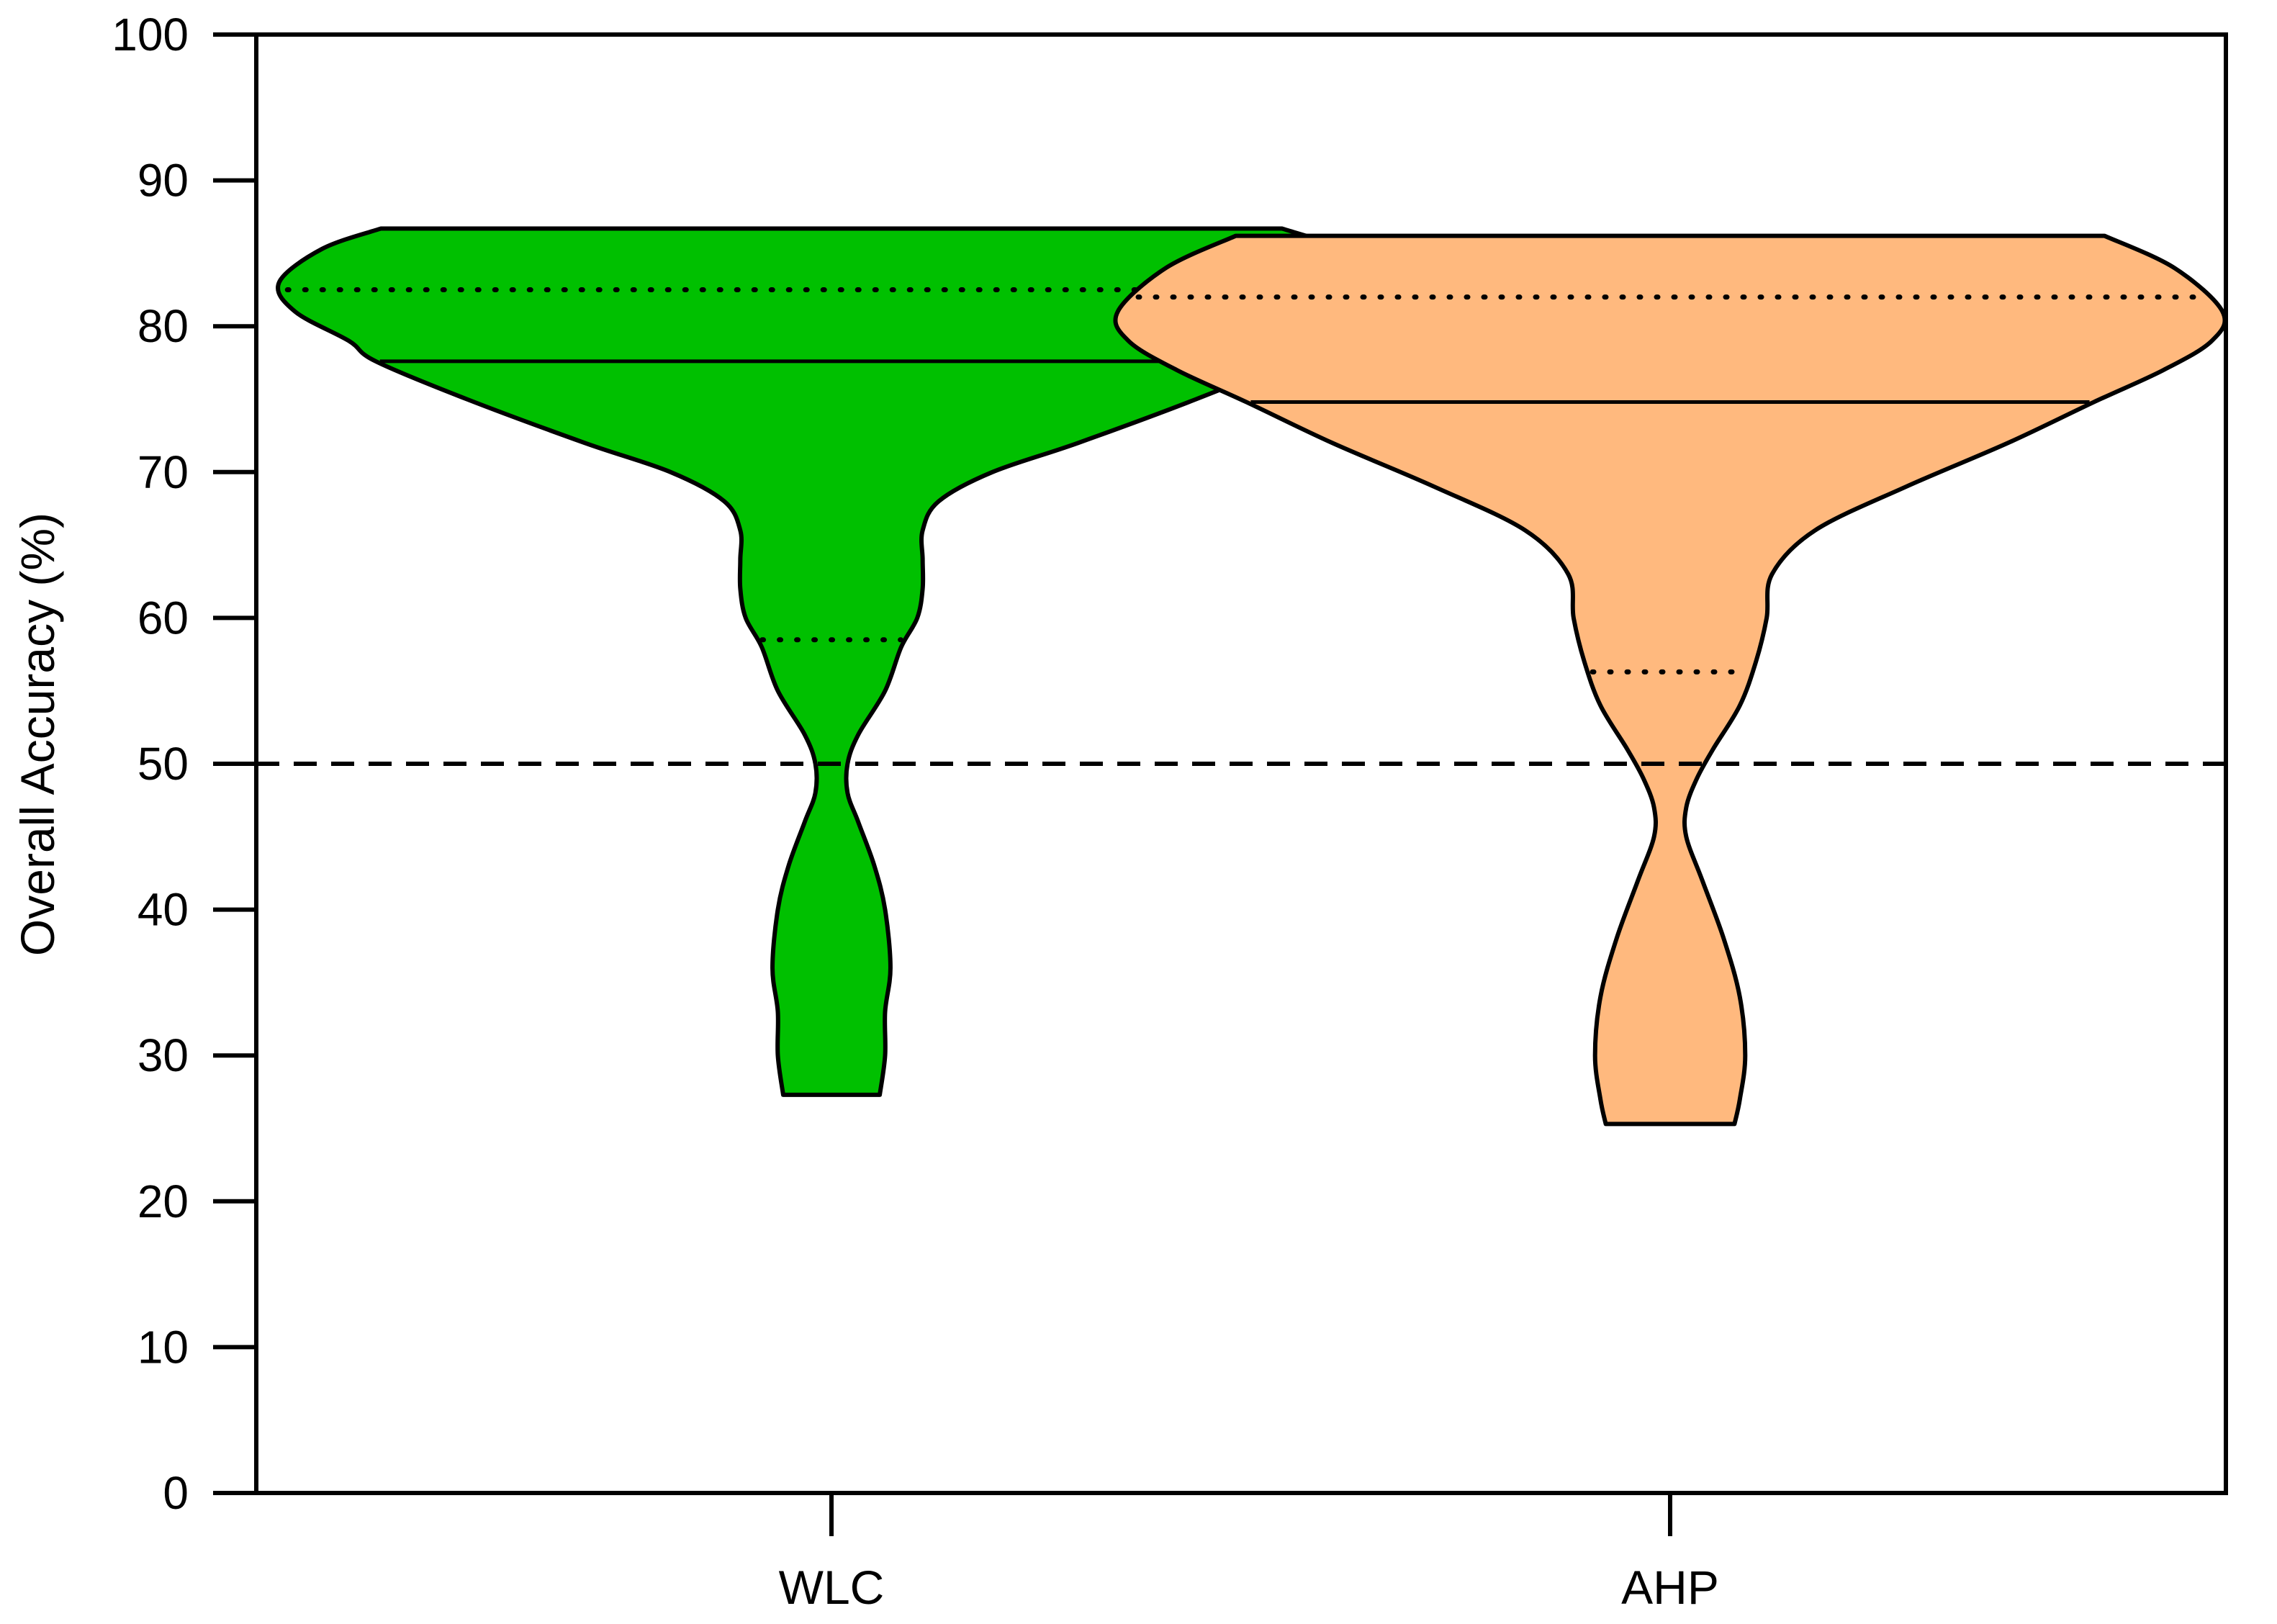 This screenshot has width=2277, height=1624. Describe the element at coordinates (37, 734) in the screenshot. I see `y-axis-label: Overall Accuracy (%)` at that location.